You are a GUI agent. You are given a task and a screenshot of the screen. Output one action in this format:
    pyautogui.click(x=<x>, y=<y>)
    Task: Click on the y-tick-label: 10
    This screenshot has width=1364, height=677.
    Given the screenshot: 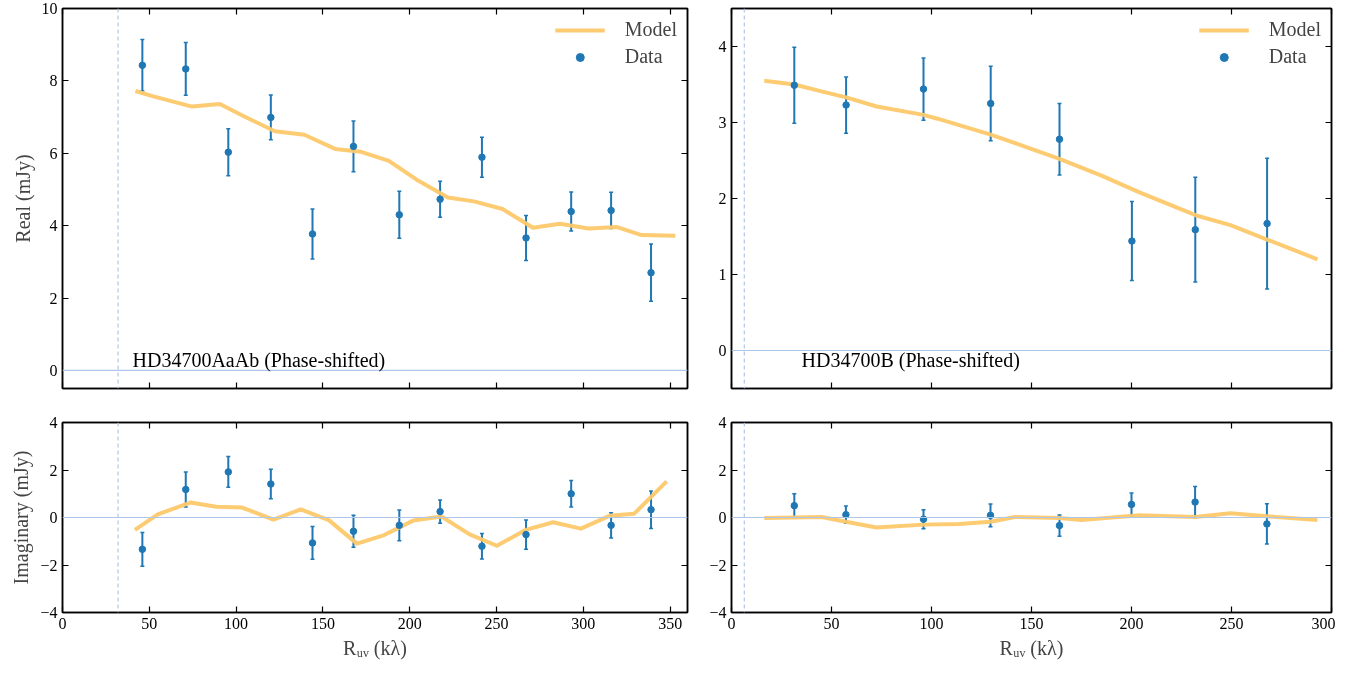 What is the action you would take?
    pyautogui.click(x=49, y=8)
    